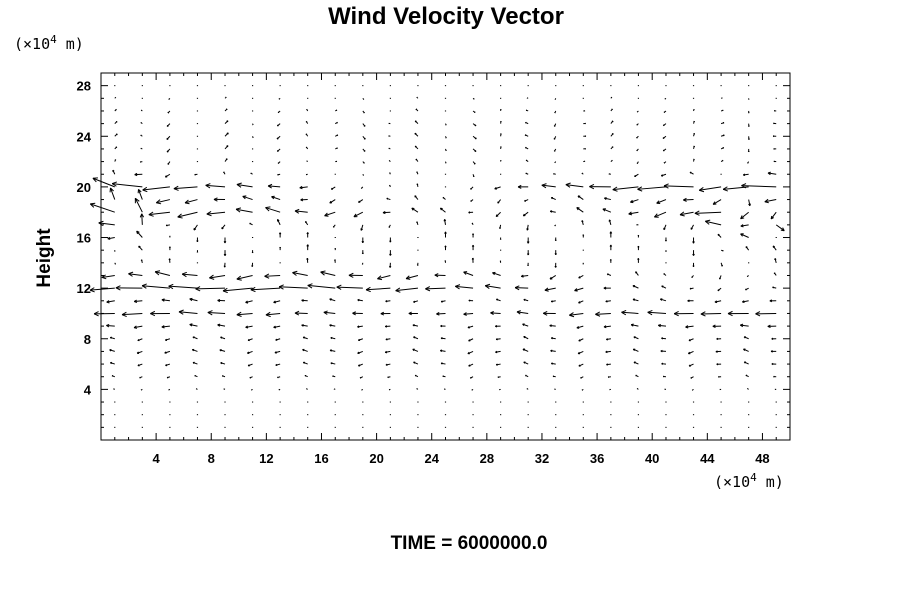 The width and height of the screenshot is (900, 600). Describe the element at coordinates (32, 44) in the screenshot. I see `y-unit-prefix: (×10` at that location.